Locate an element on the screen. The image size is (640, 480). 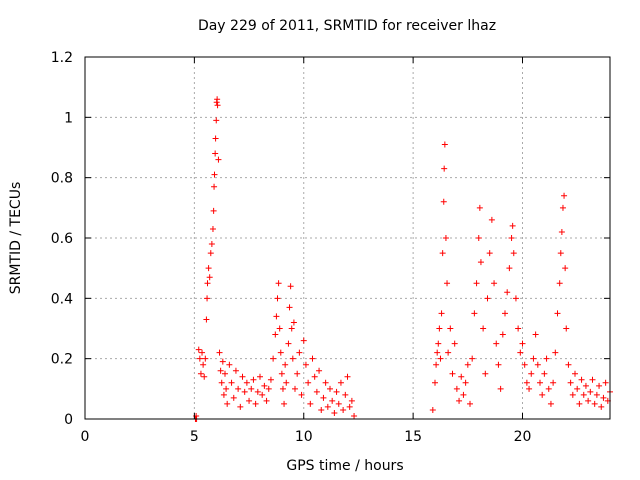
y-axis-label: SRMTID / TECUs is located at coordinates (16, 238).